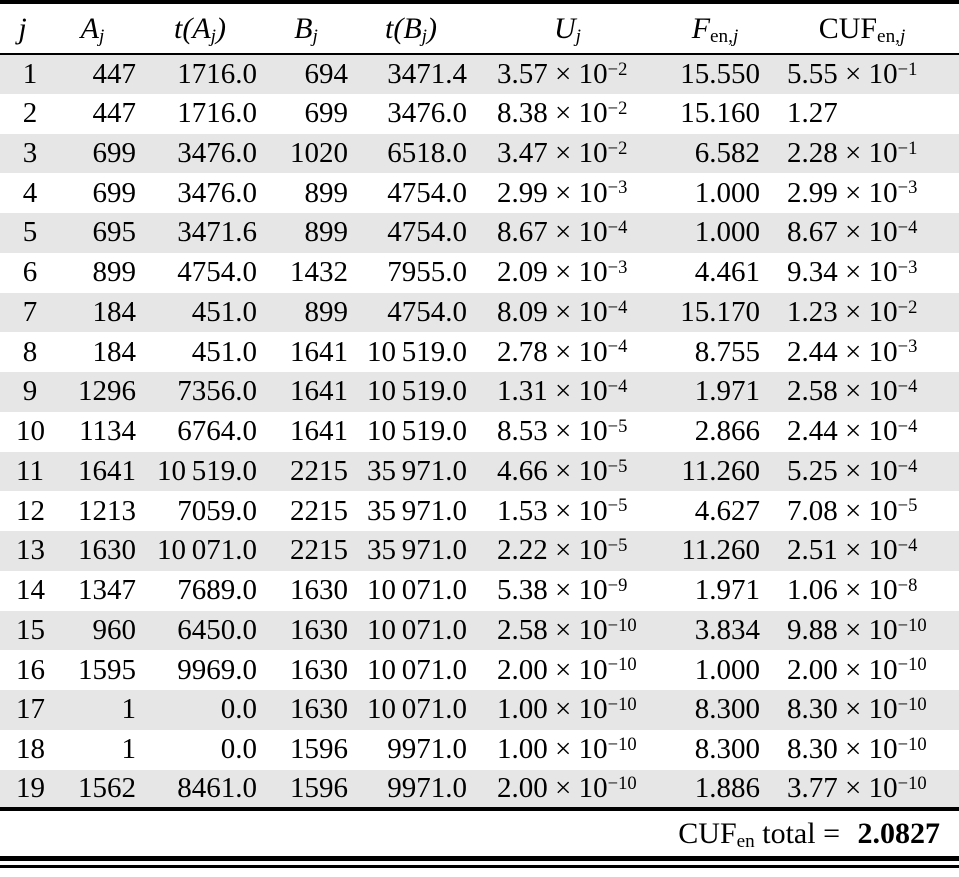  What do you see at coordinates (101, 36) in the screenshot?
I see `header-A-subscript: j` at bounding box center [101, 36].